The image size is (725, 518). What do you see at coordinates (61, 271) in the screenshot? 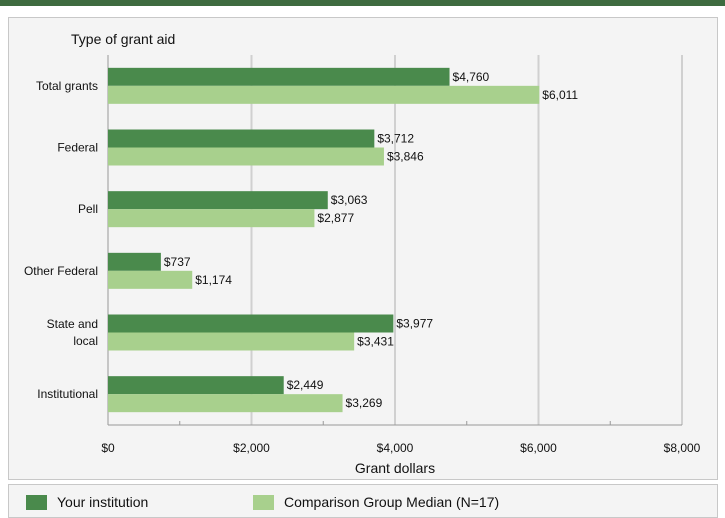
I see `category-label: Other Federal` at bounding box center [61, 271].